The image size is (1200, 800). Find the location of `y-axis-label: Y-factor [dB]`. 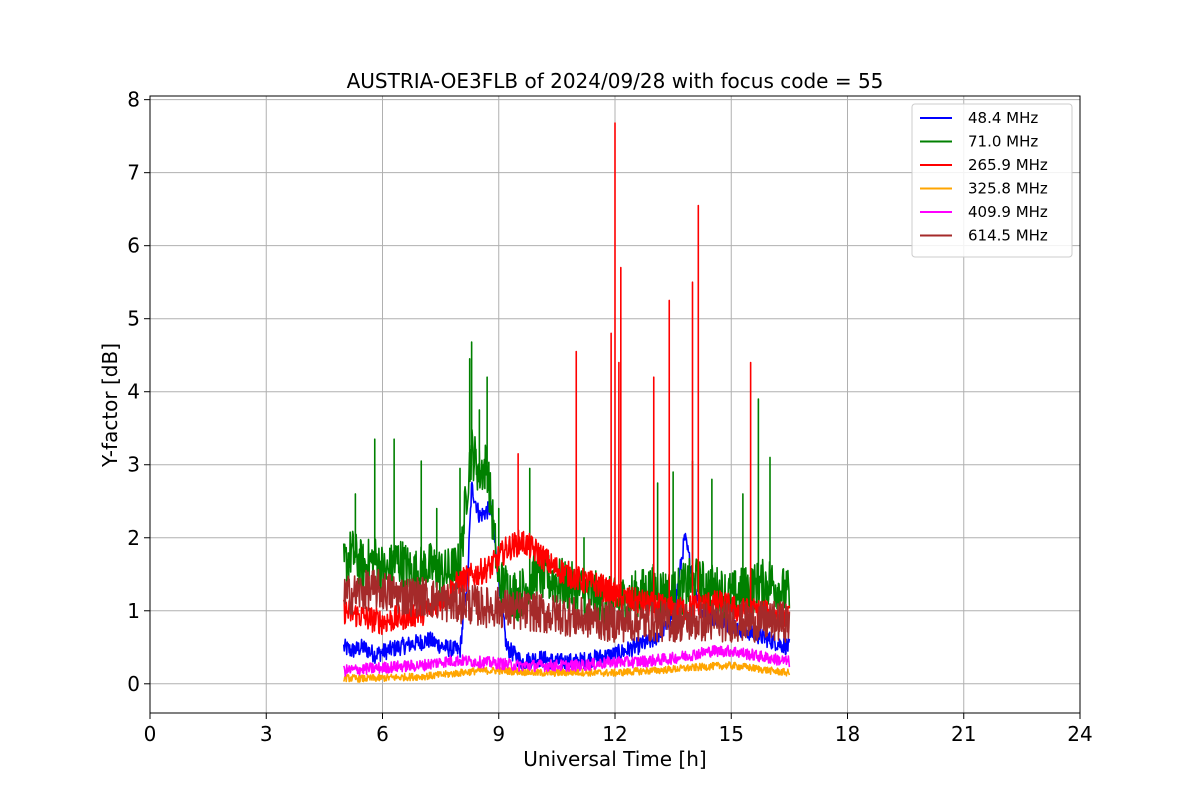

y-axis-label: Y-factor [dB] is located at coordinates (110, 405).